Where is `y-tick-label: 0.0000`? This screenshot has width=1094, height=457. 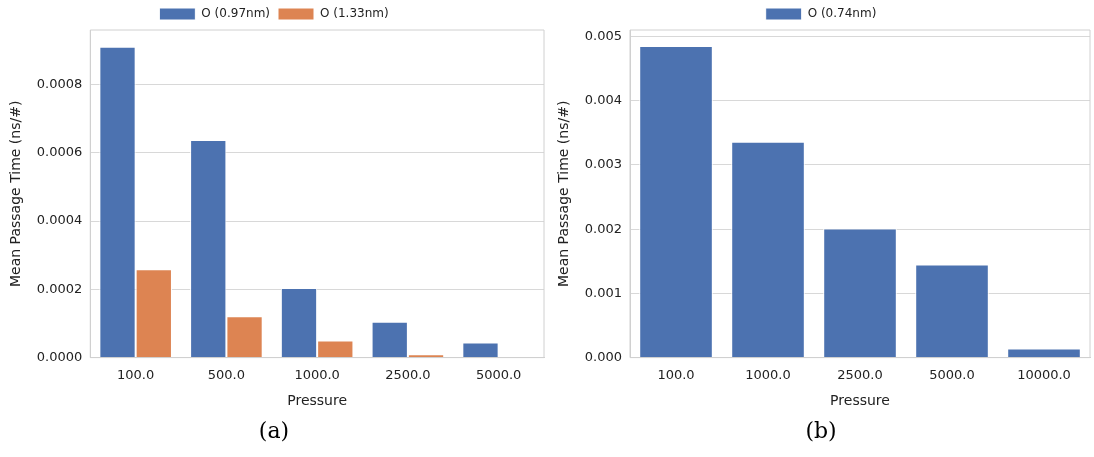 y-tick-label: 0.0000 is located at coordinates (59, 356).